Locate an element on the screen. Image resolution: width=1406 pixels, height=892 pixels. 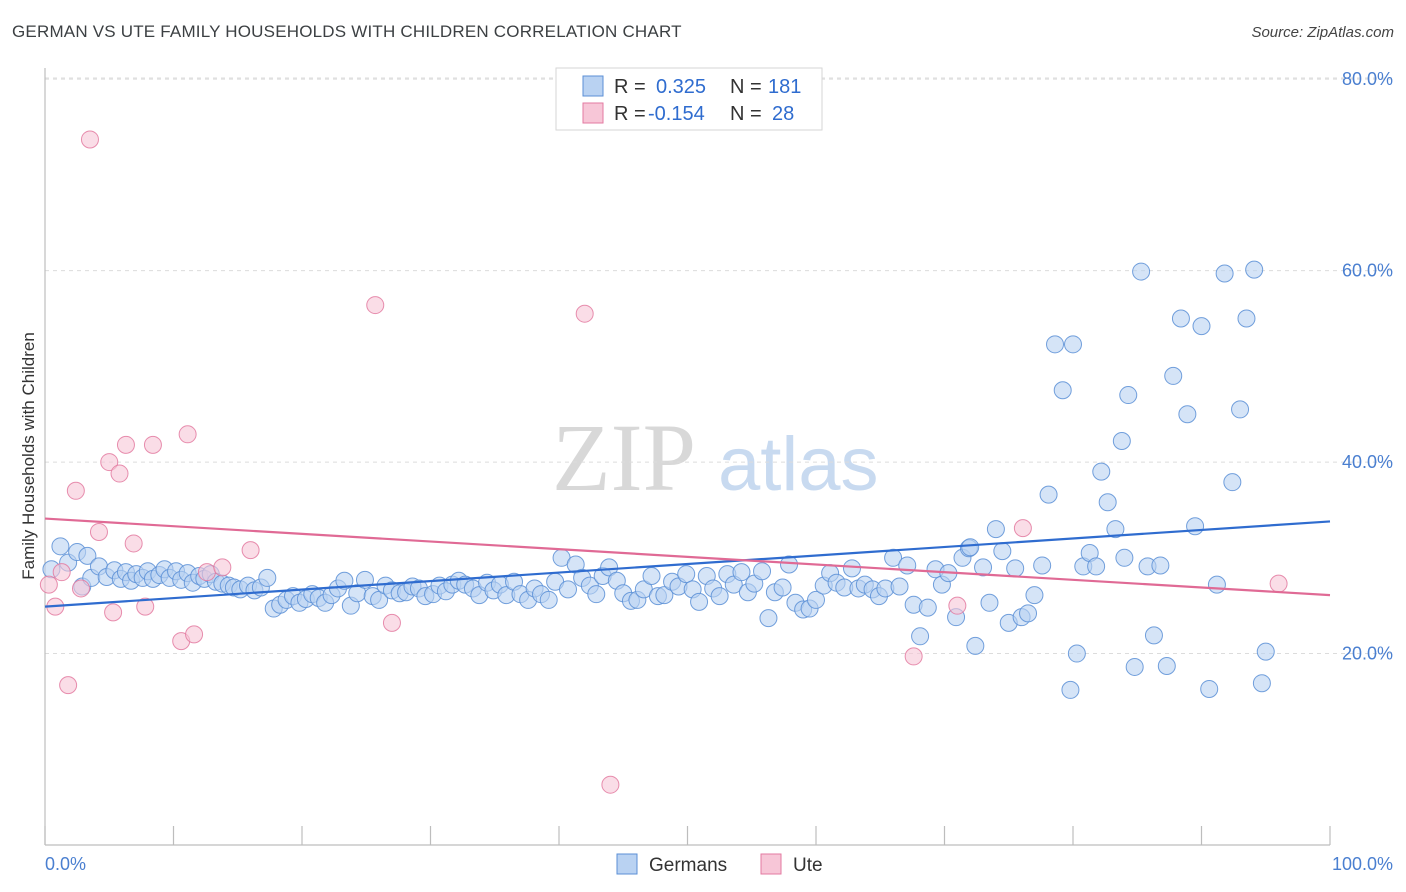
legend-ute-n-label: N = is located at coordinates (746, 114).